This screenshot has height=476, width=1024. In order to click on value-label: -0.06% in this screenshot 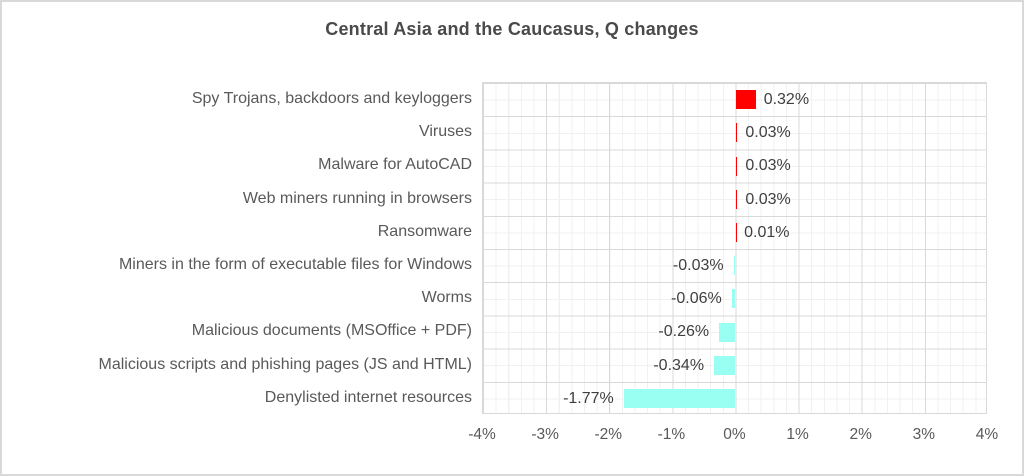, I will do `click(696, 299)`.